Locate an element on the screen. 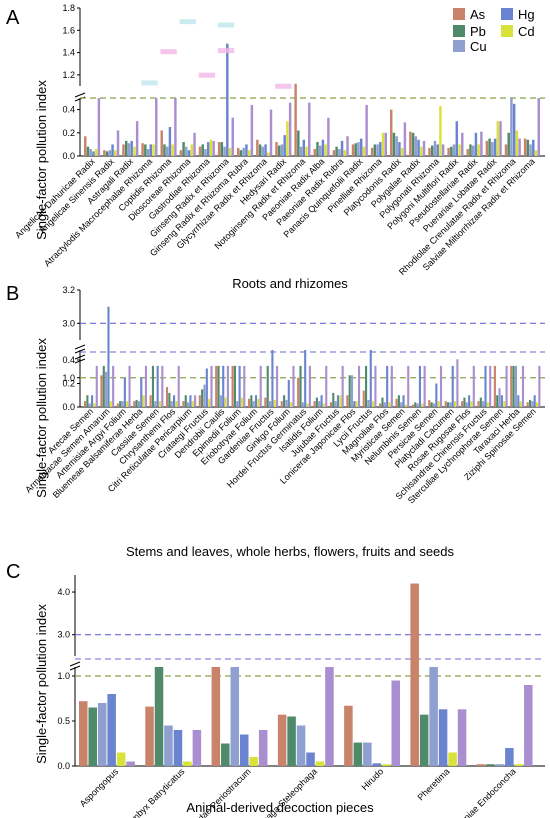  y-tick-label: 3.0 is located at coordinates (68, 323).